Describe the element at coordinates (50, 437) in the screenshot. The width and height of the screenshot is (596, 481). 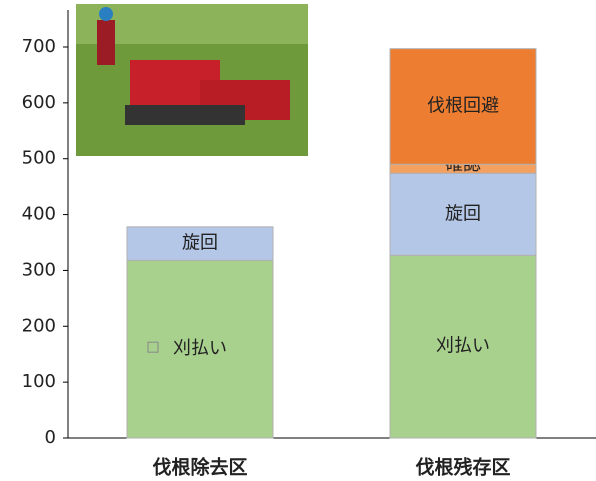
I see `y-tick-label: 0` at that location.